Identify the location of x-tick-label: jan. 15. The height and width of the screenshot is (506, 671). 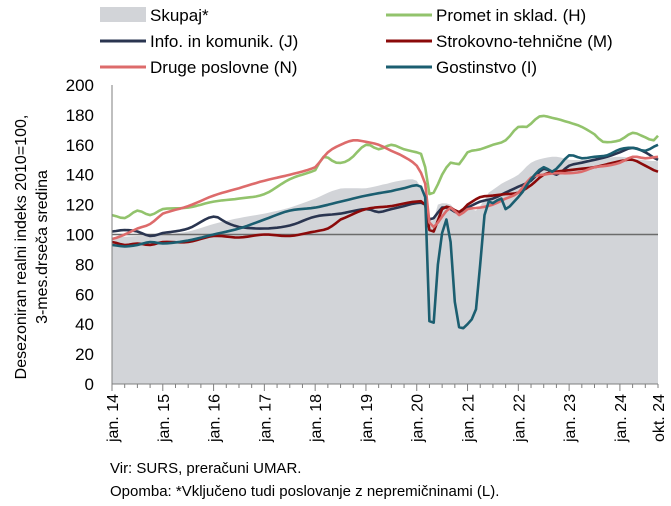
(164, 418).